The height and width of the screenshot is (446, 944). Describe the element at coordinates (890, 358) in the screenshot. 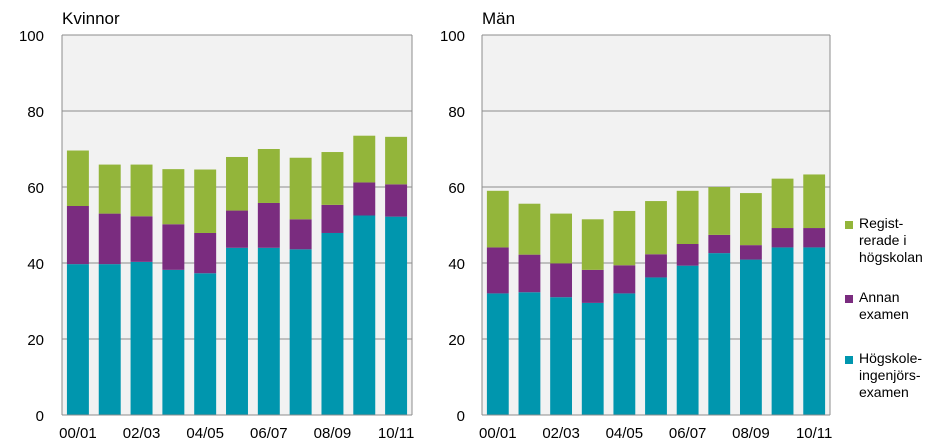

I see `legend-label-hog: Högskole-` at that location.